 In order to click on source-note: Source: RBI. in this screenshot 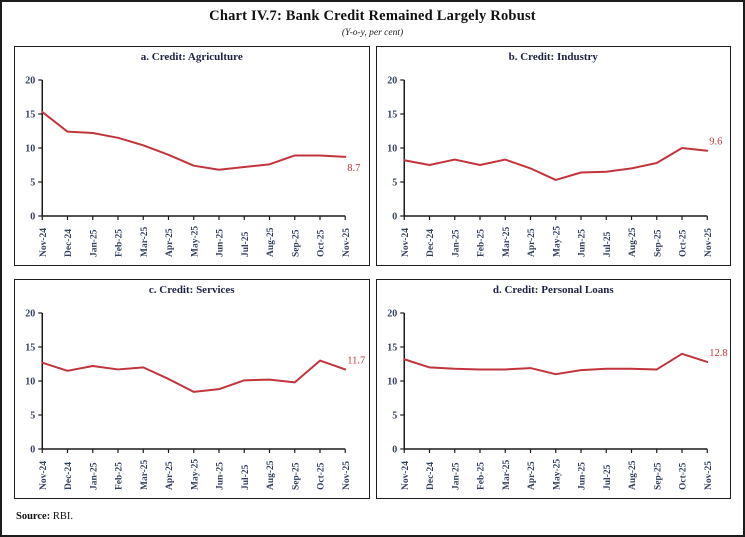, I will do `click(44, 516)`.